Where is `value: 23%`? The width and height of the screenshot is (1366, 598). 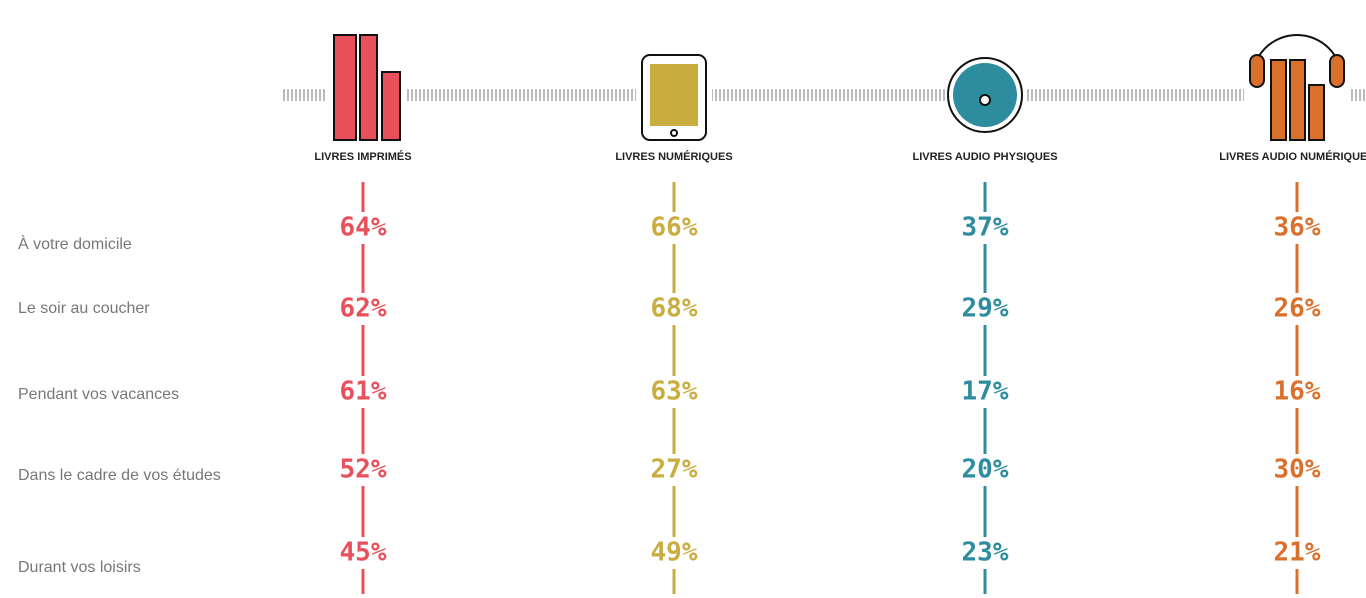
value: 23% is located at coordinates (985, 553).